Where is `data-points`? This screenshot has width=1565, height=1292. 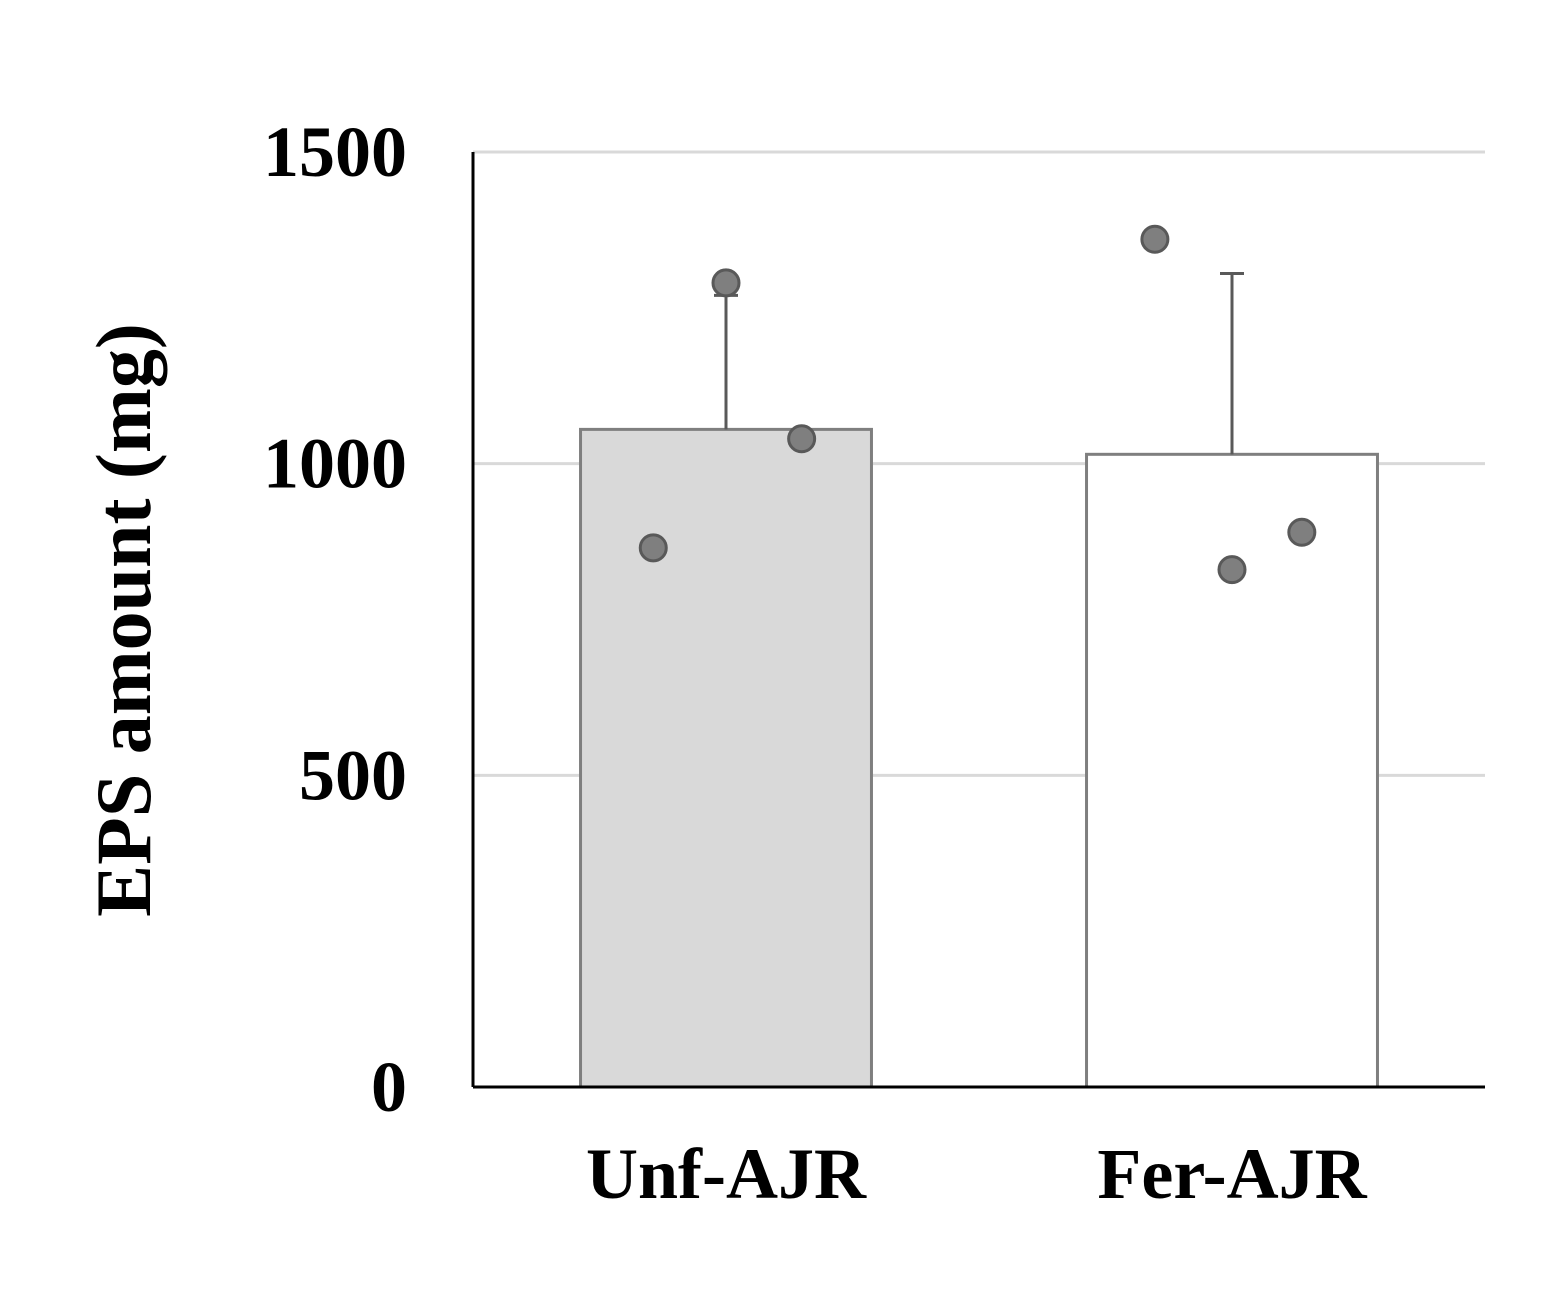
data-points is located at coordinates (977, 404).